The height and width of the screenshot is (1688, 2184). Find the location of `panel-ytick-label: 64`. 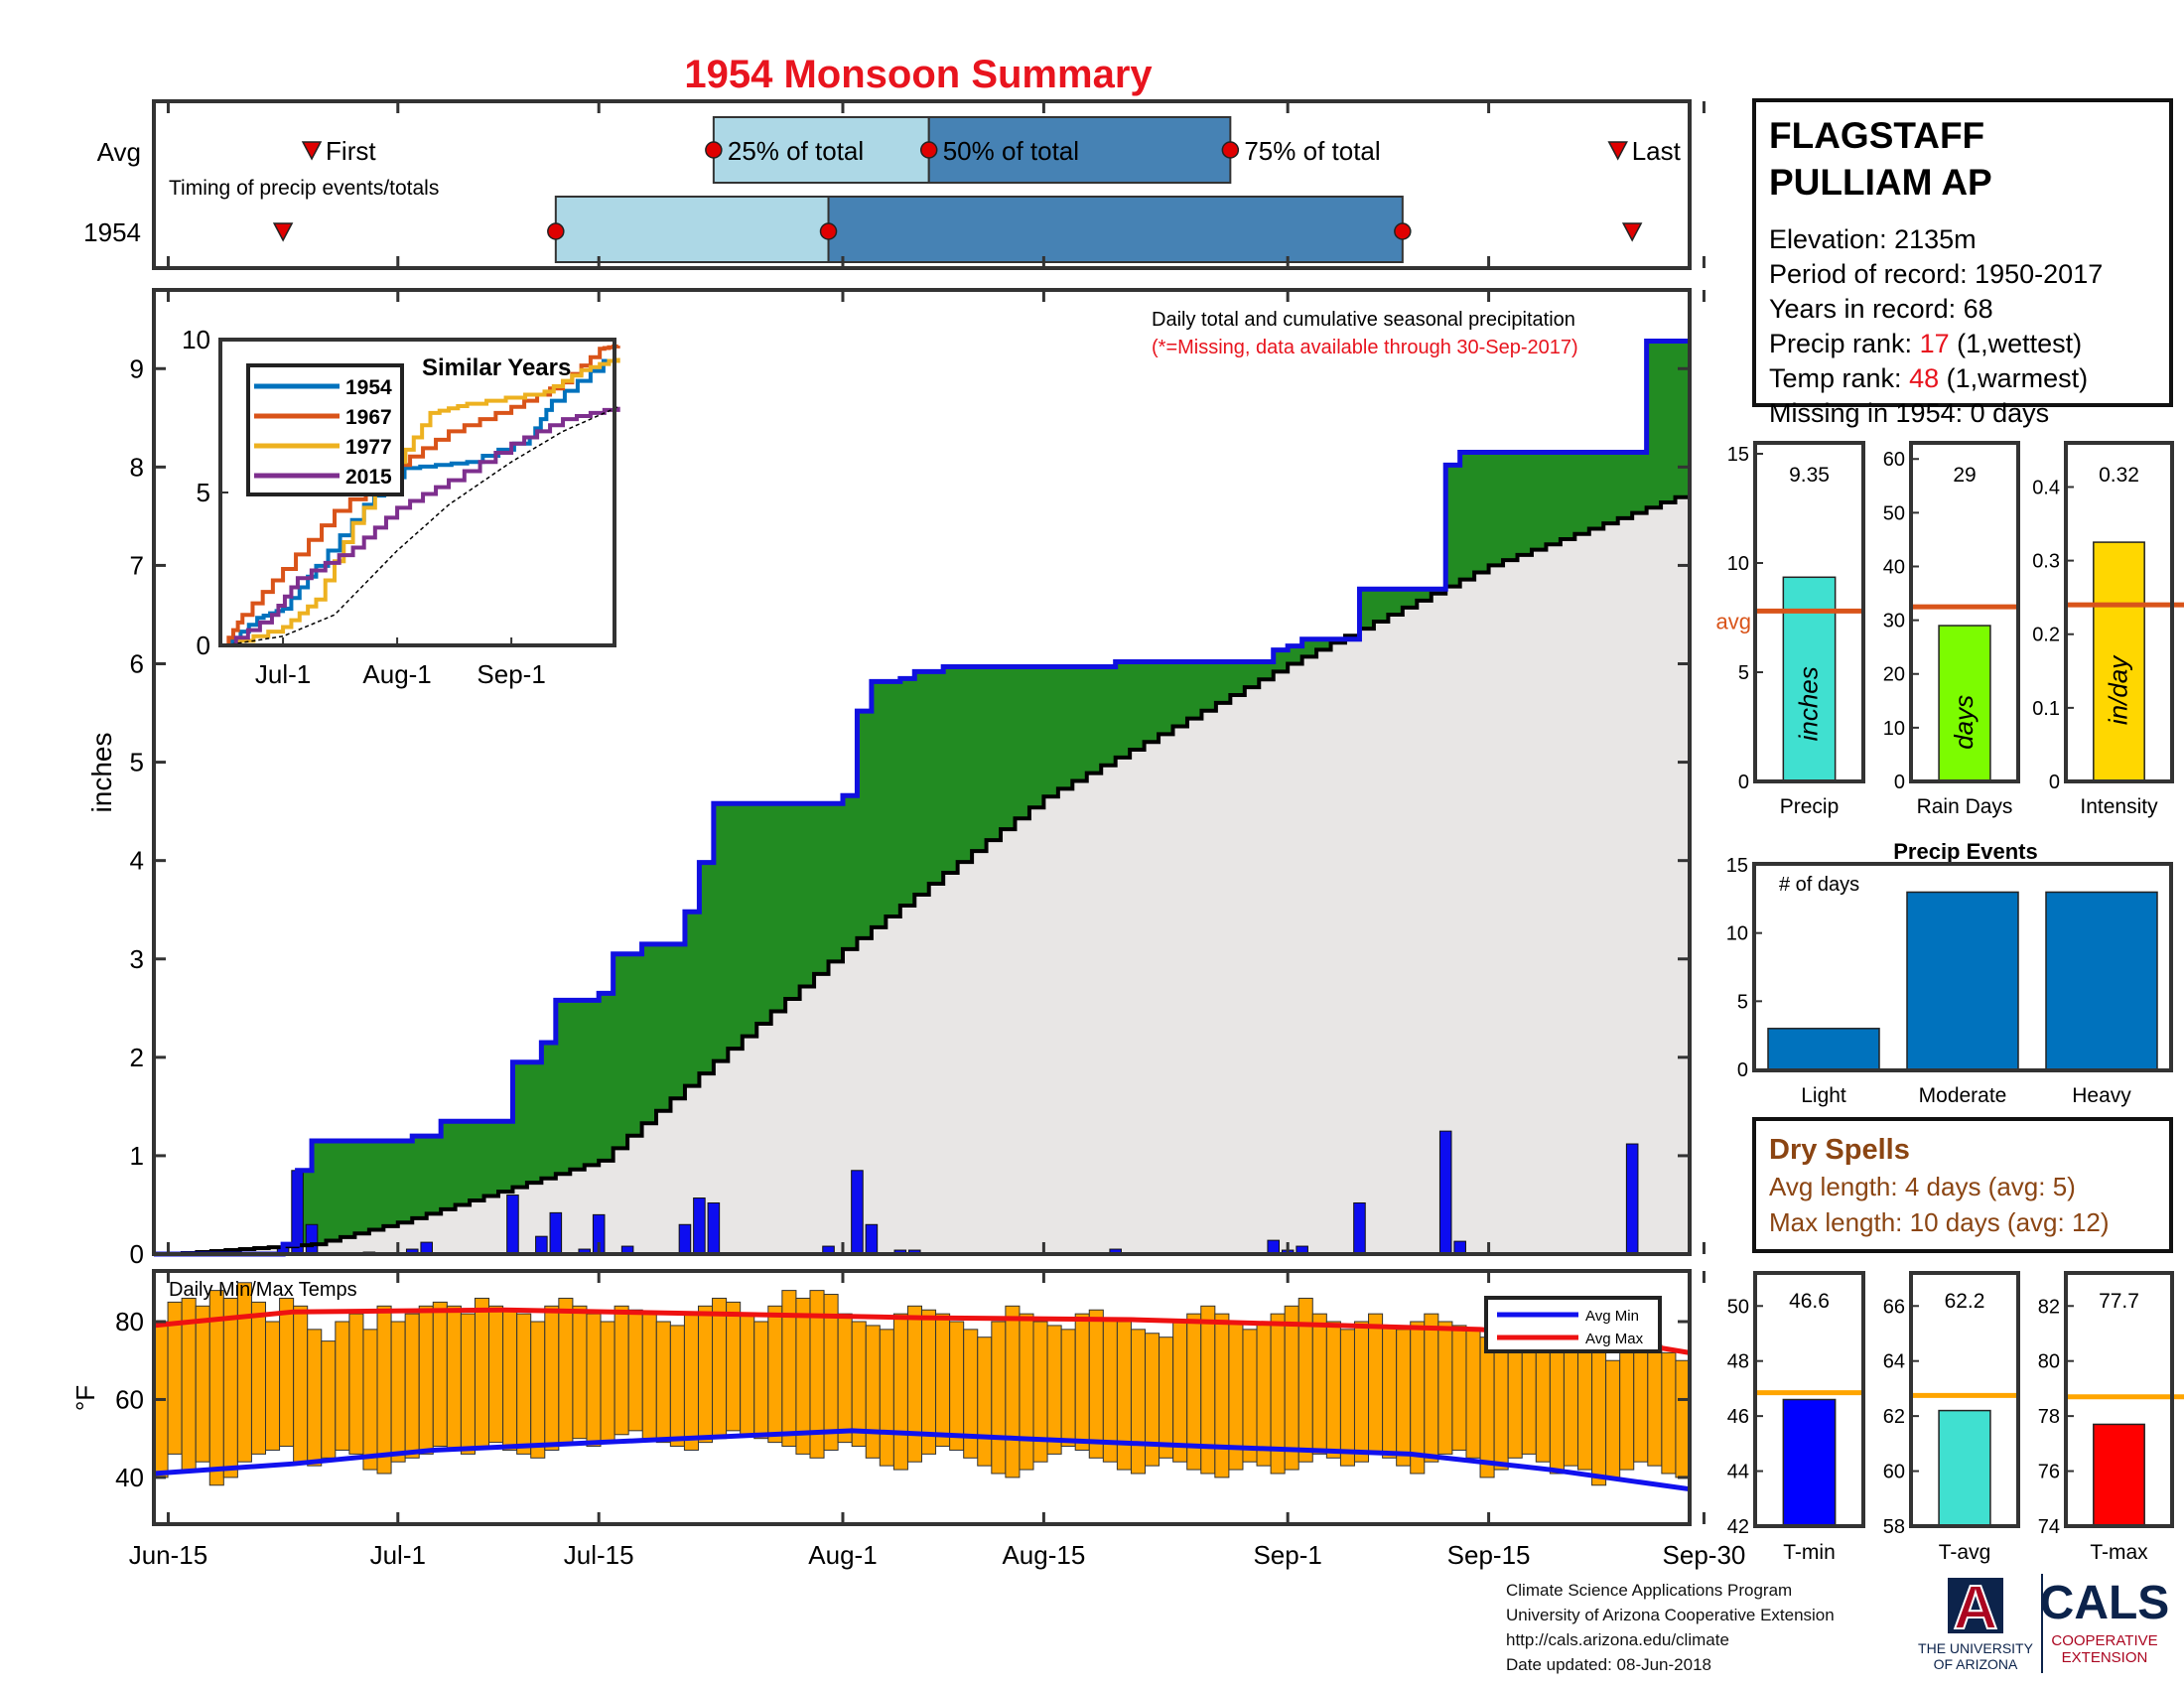

panel-ytick-label: 64 is located at coordinates (1894, 1362).